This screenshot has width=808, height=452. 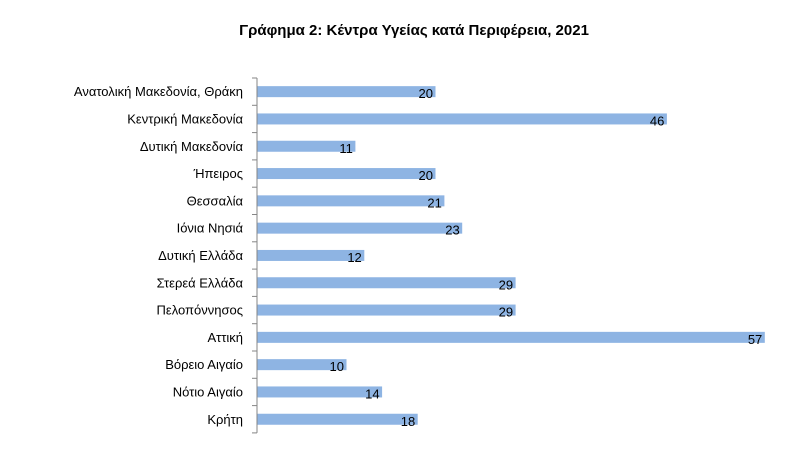 What do you see at coordinates (255, 255) in the screenshot?
I see `category-axis` at bounding box center [255, 255].